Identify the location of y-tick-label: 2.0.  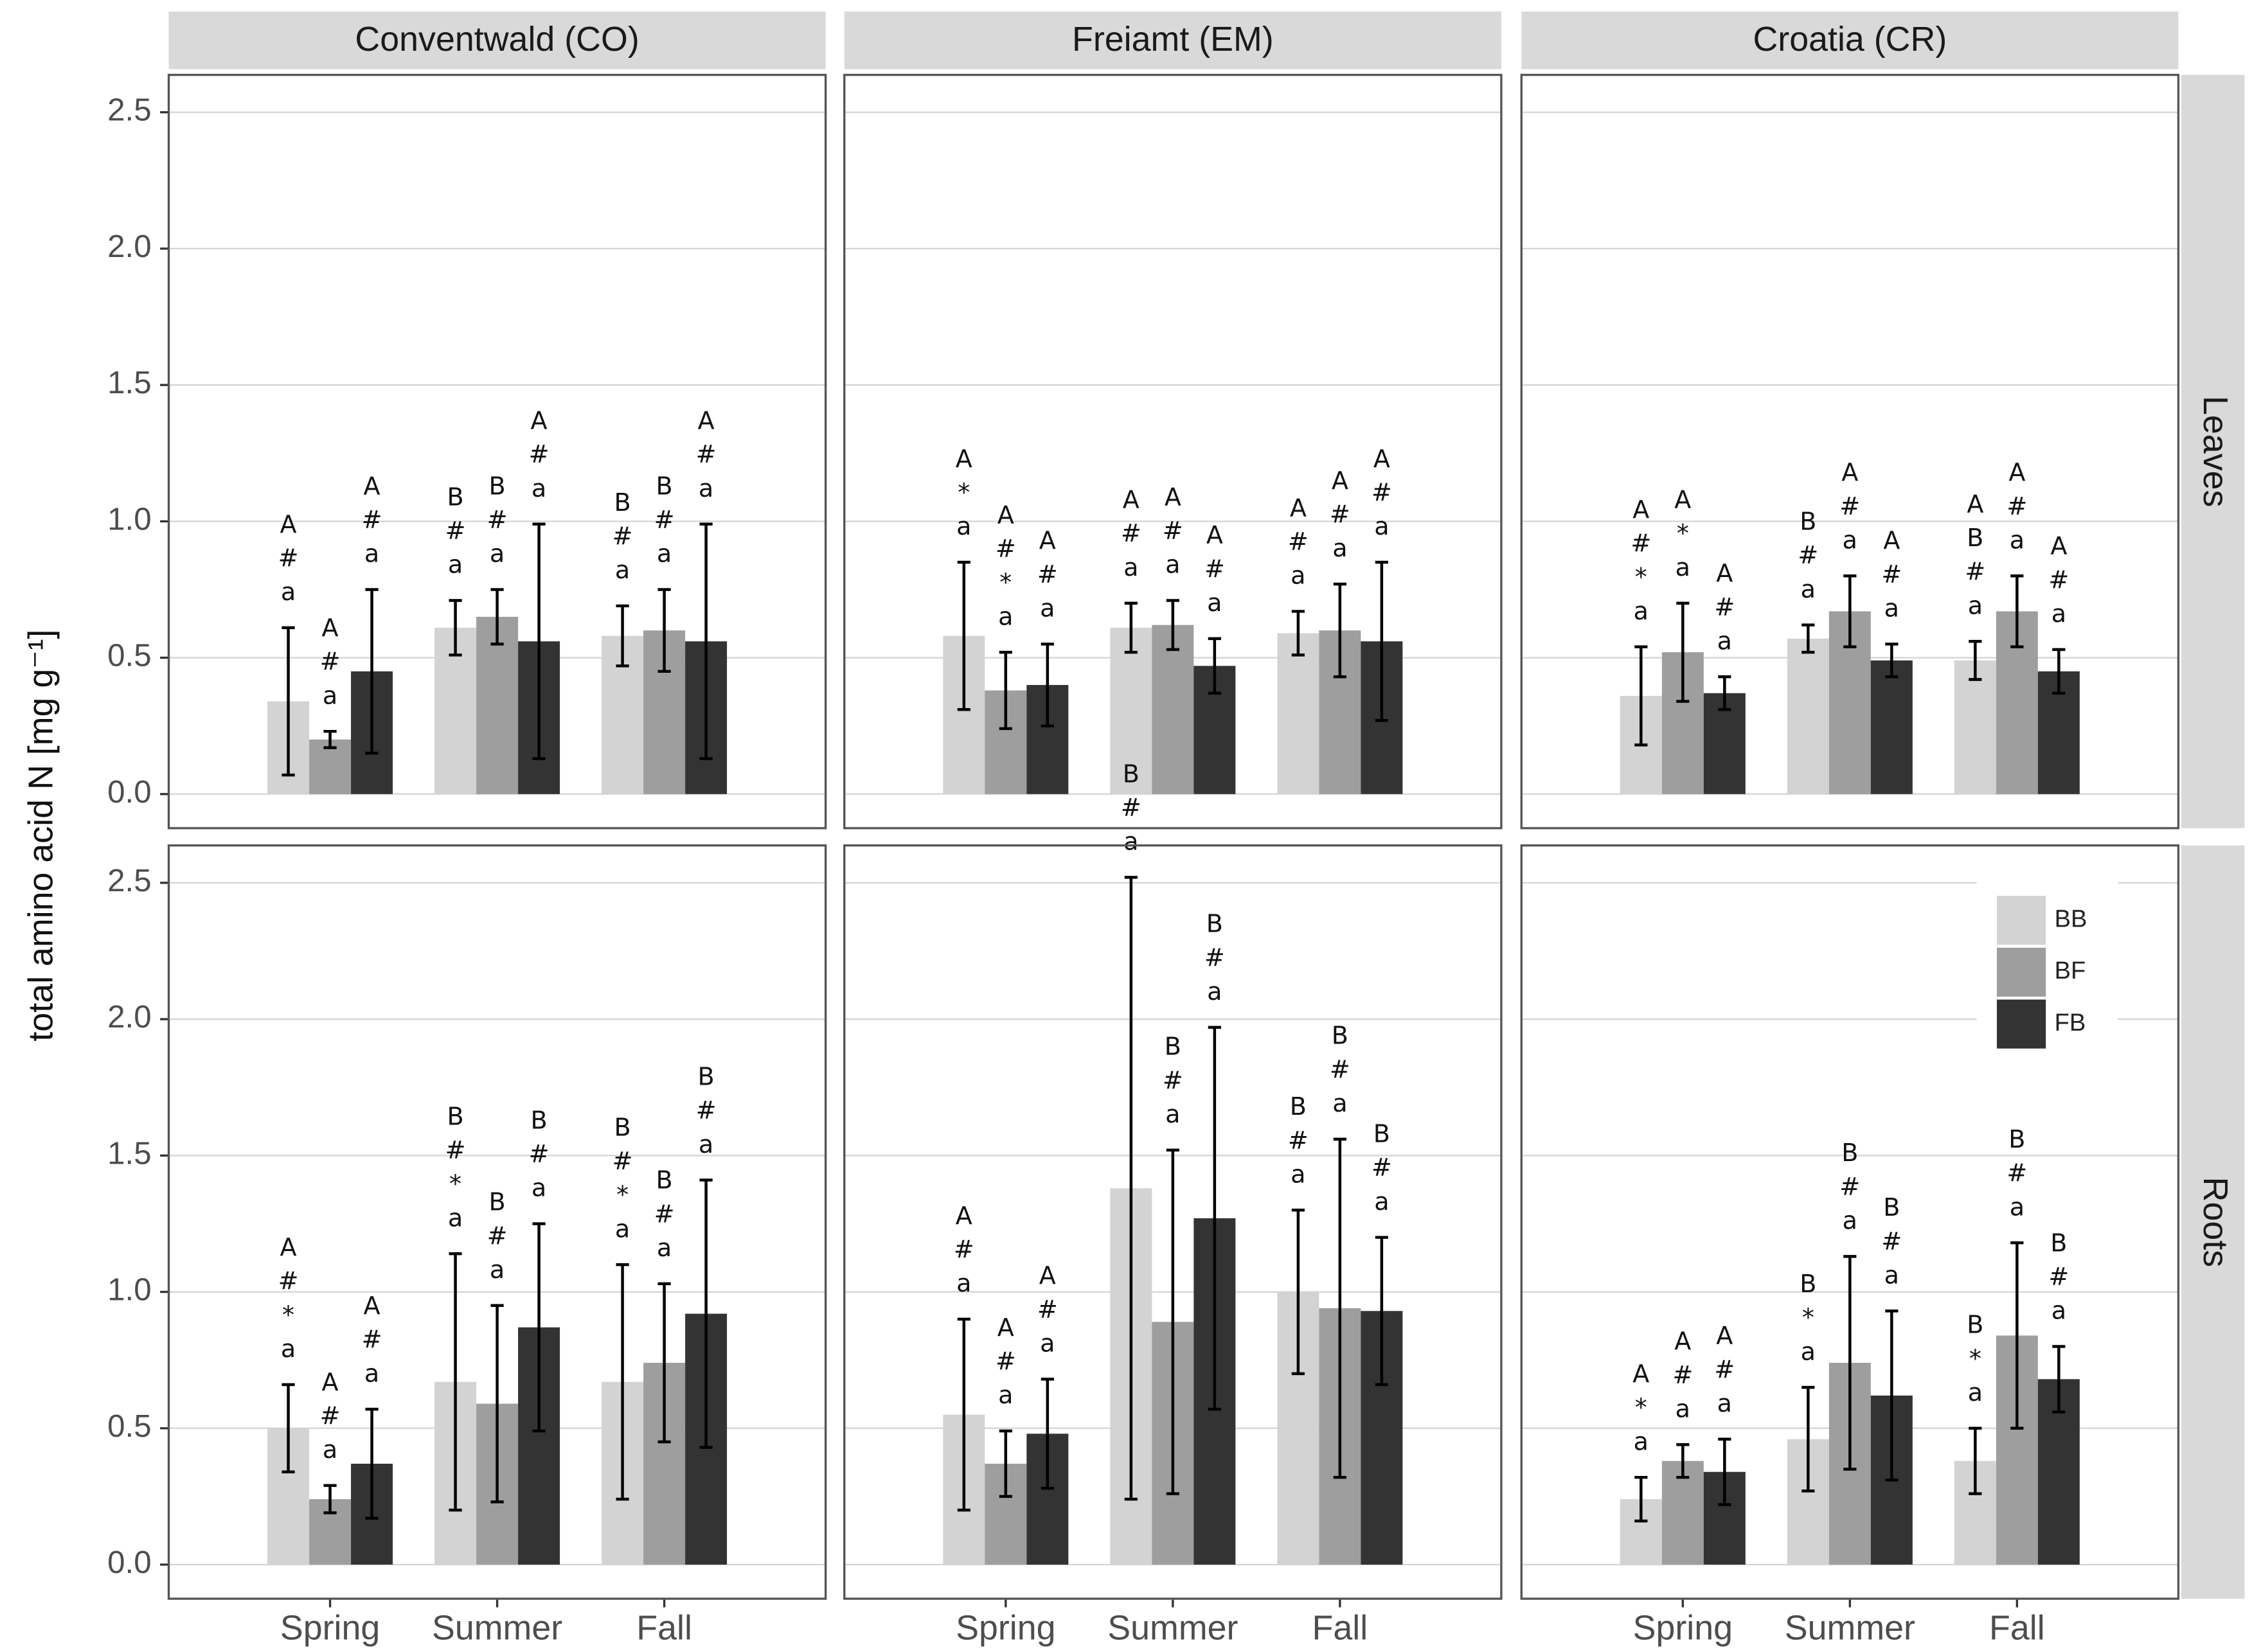
(129, 1017).